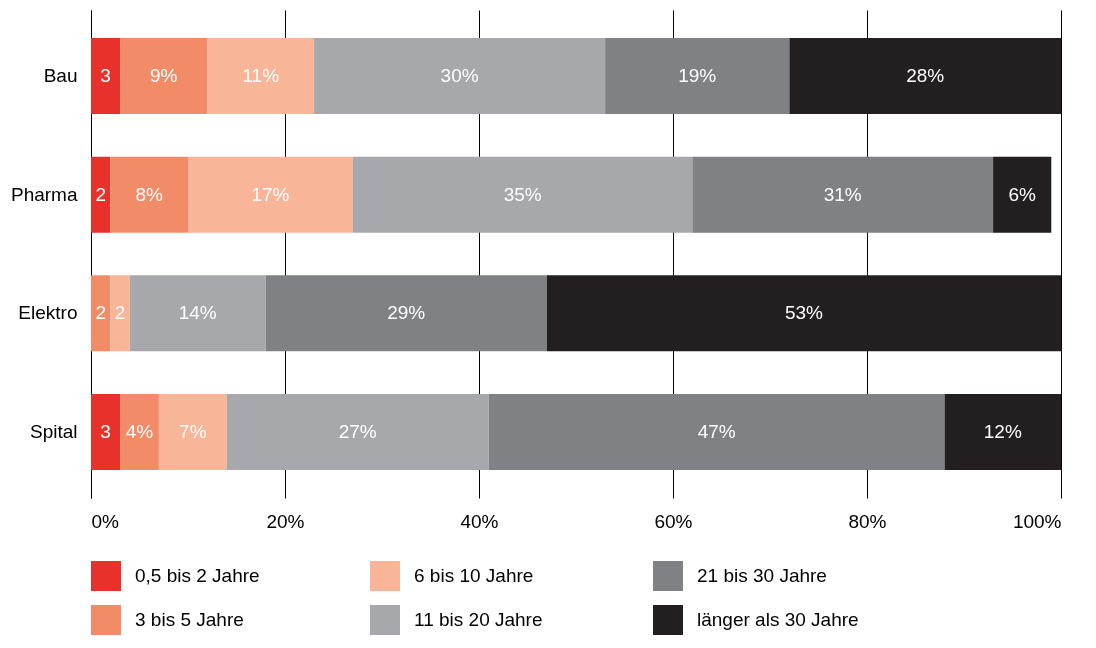  I want to click on y-tick-label: Elektro, so click(48, 313).